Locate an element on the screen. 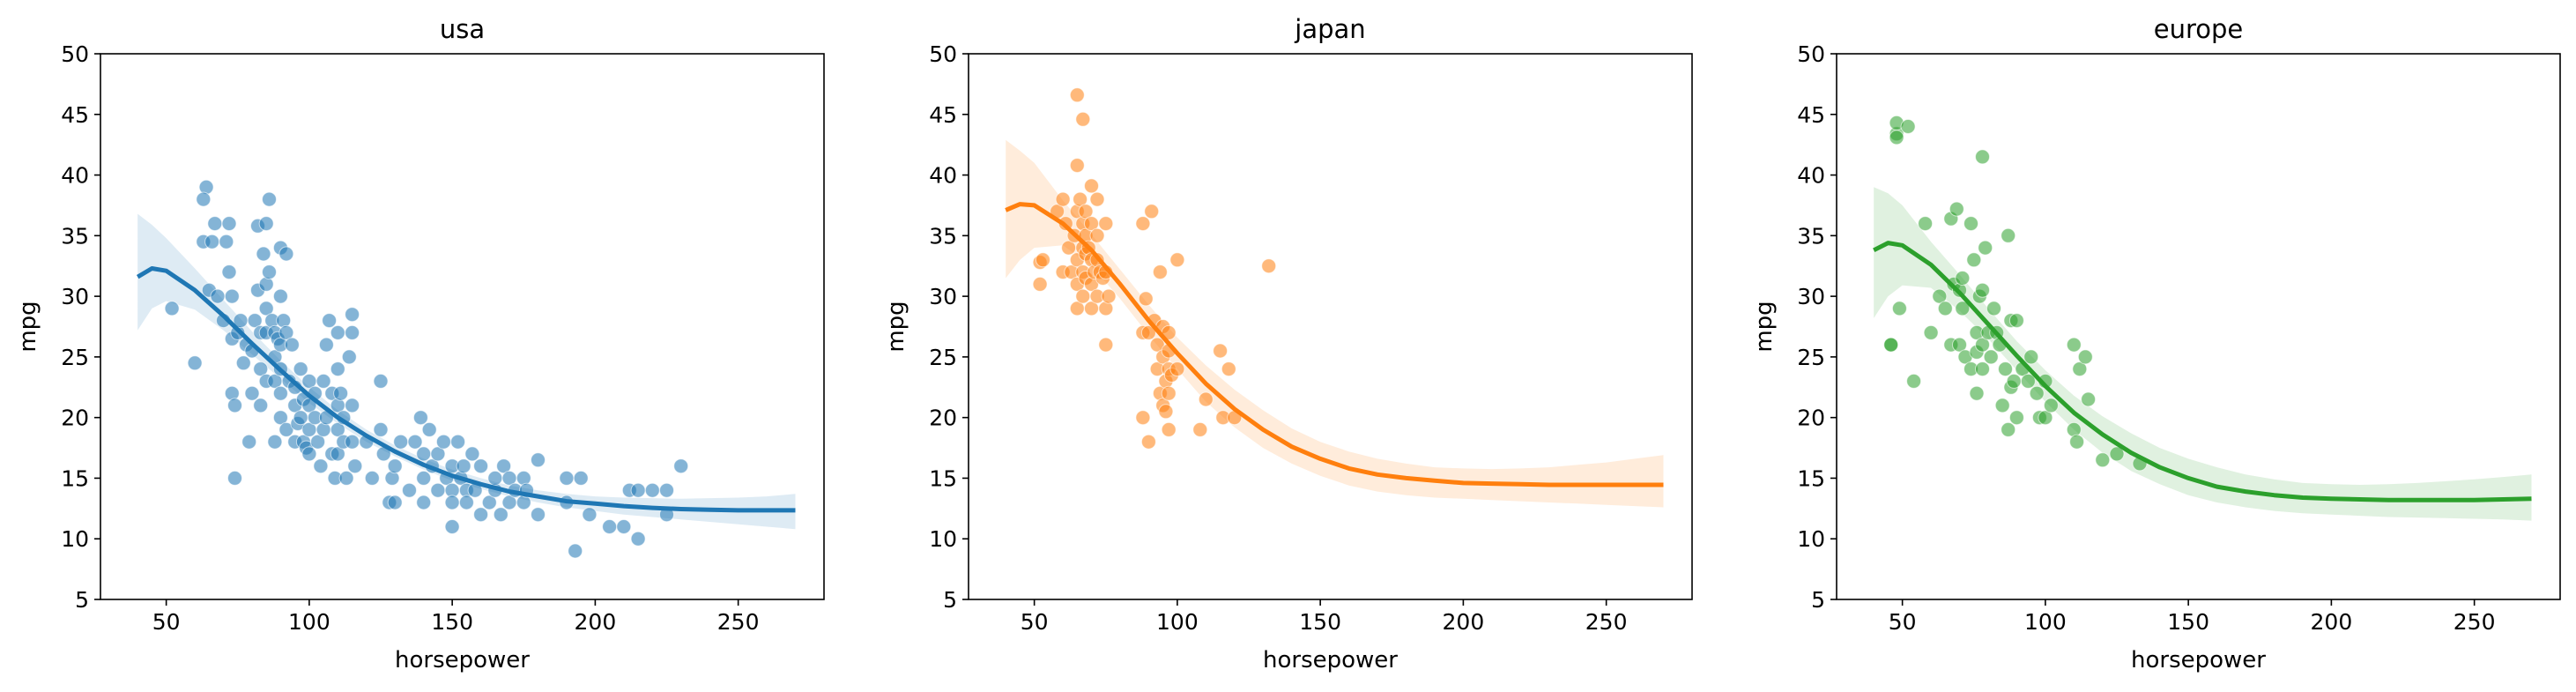  y-tick-label: 25 is located at coordinates (943, 358).